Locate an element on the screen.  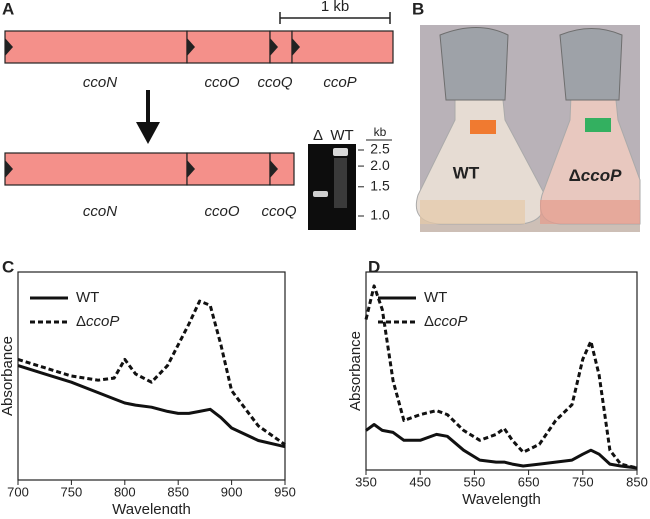
x-tick-label: 900 is located at coordinates (232, 491).